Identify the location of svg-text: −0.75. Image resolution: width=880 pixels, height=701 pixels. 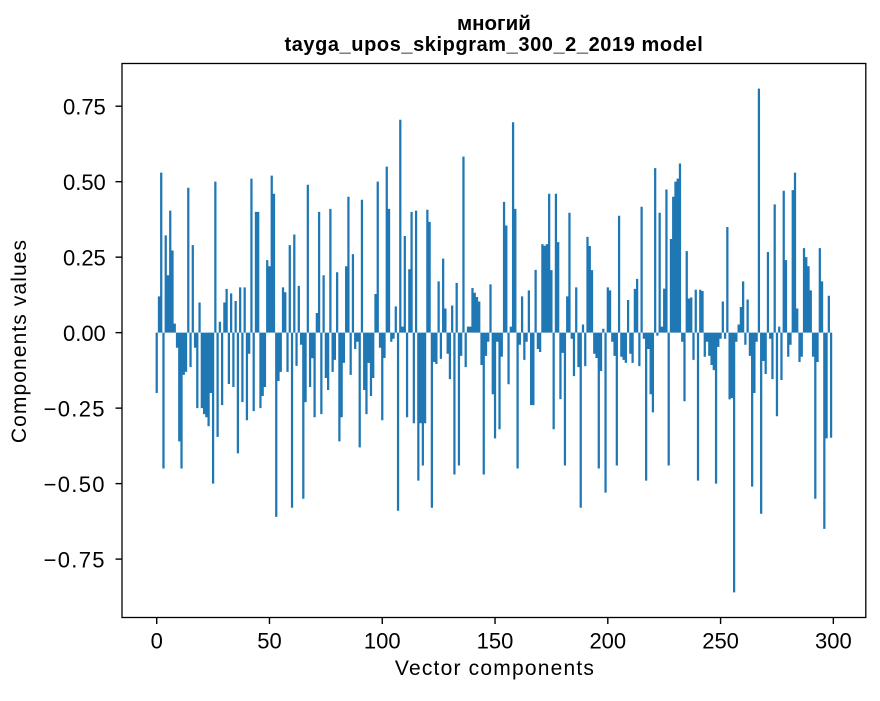
(75, 559).